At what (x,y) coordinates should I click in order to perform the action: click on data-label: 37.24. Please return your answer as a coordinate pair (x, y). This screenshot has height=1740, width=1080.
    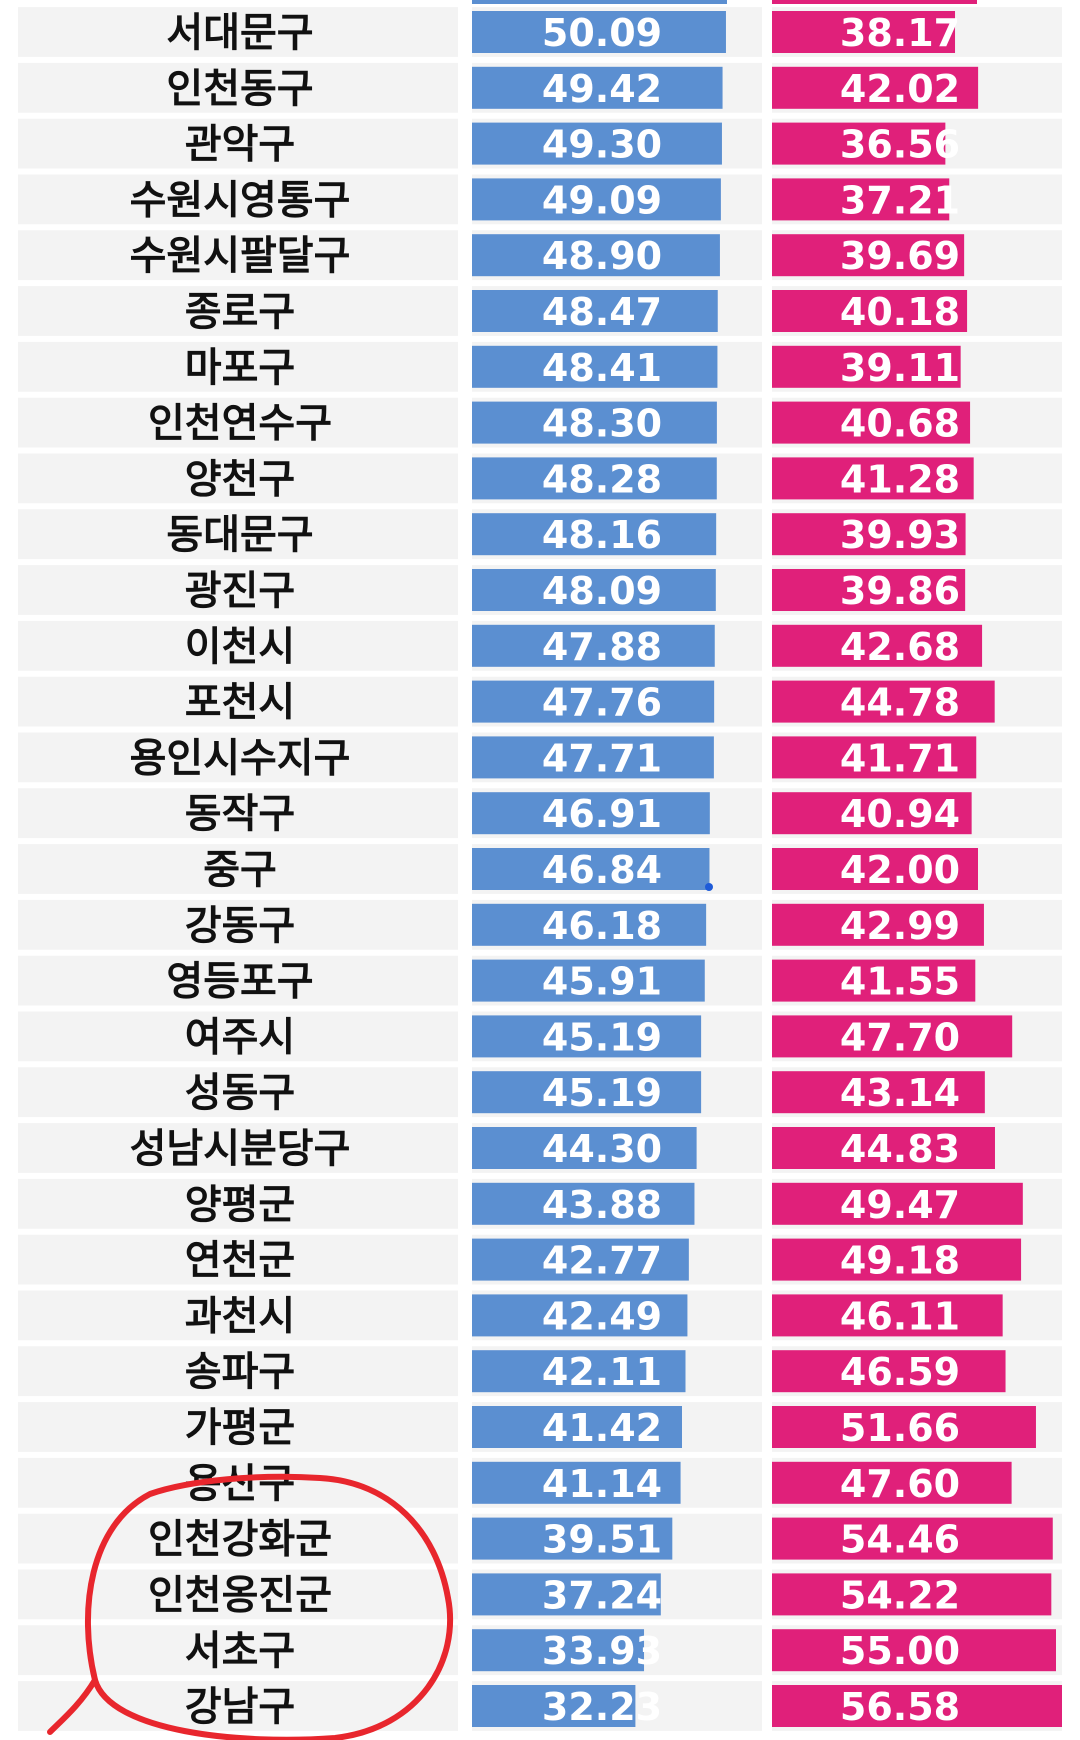
    Looking at the image, I should click on (602, 1595).